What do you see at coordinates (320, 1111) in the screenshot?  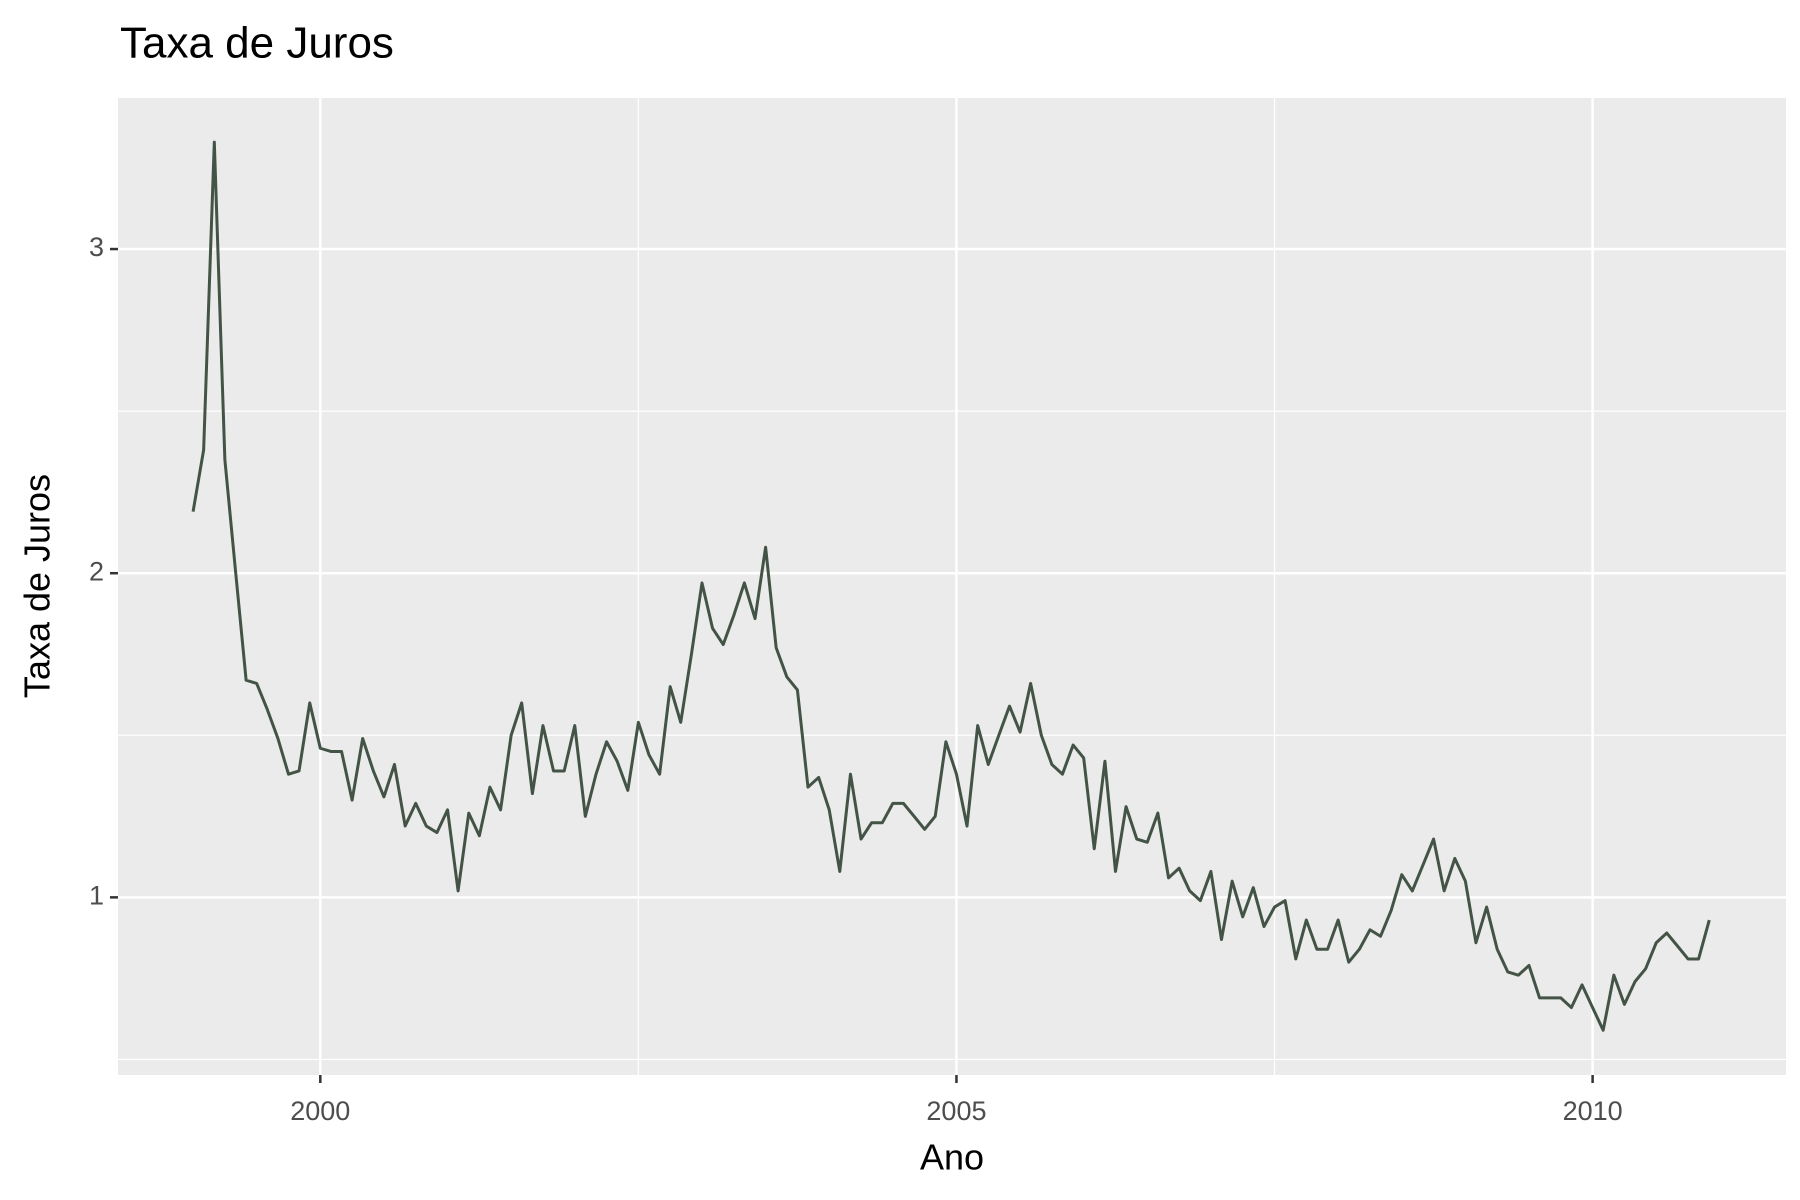 I see `x-tick-label: 2000` at bounding box center [320, 1111].